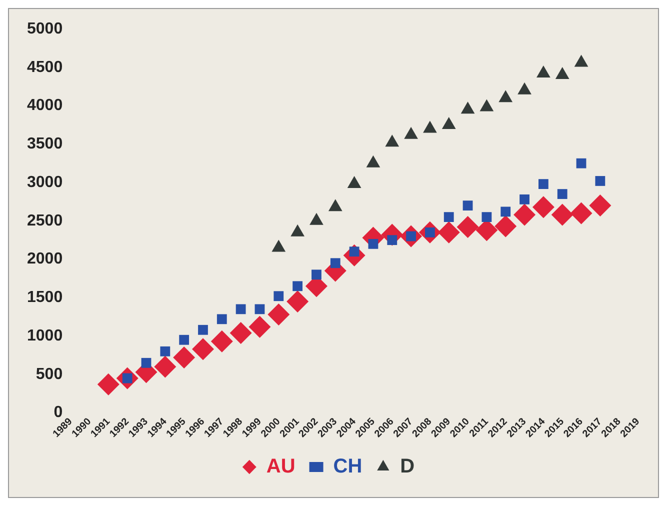  I want to click on y-tick-label: 500, so click(49, 374).